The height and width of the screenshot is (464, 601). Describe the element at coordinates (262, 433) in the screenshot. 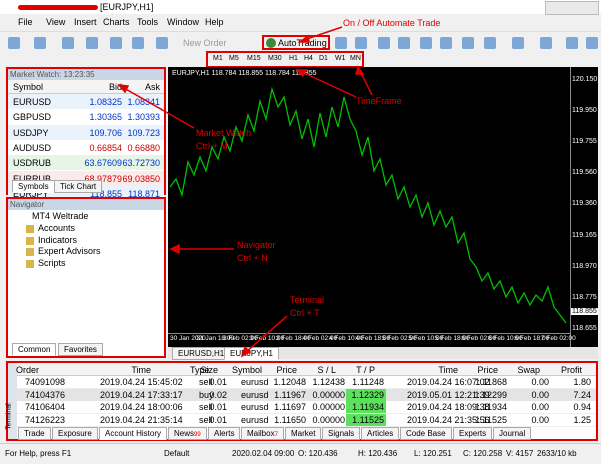

I see `terminal-tab: Mailbox7` at that location.